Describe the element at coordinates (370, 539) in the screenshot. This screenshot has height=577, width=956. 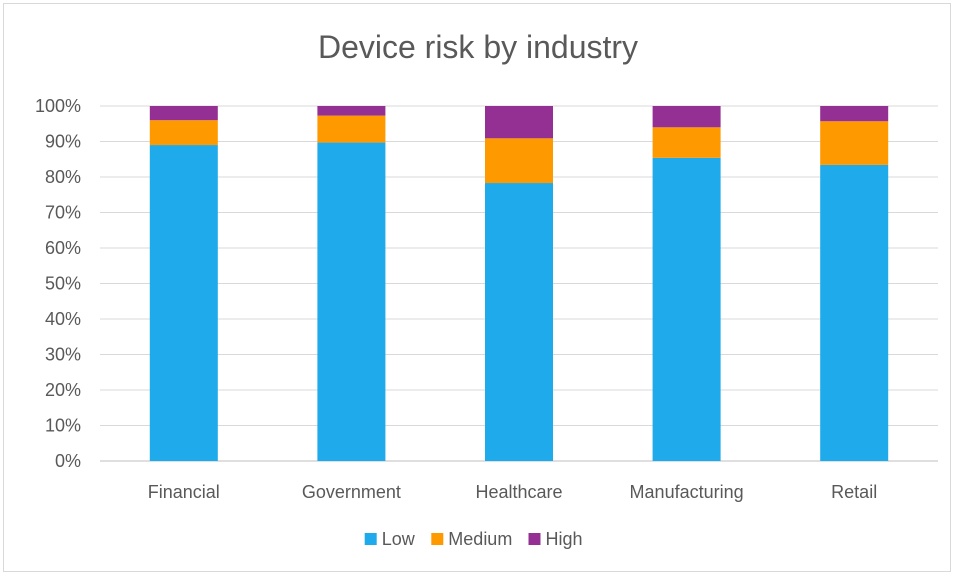
I see `legend-swatch-low` at that location.